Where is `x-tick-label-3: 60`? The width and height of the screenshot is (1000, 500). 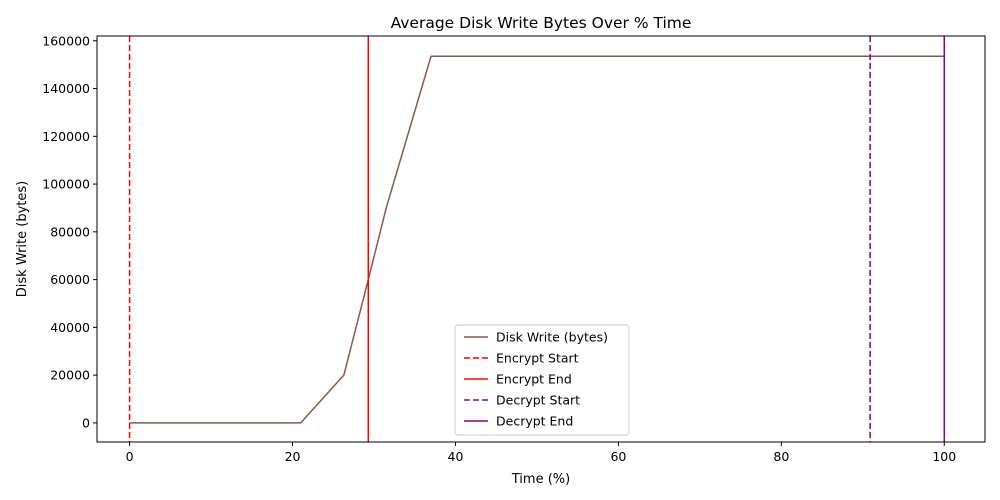
x-tick-label-3: 60 is located at coordinates (618, 456).